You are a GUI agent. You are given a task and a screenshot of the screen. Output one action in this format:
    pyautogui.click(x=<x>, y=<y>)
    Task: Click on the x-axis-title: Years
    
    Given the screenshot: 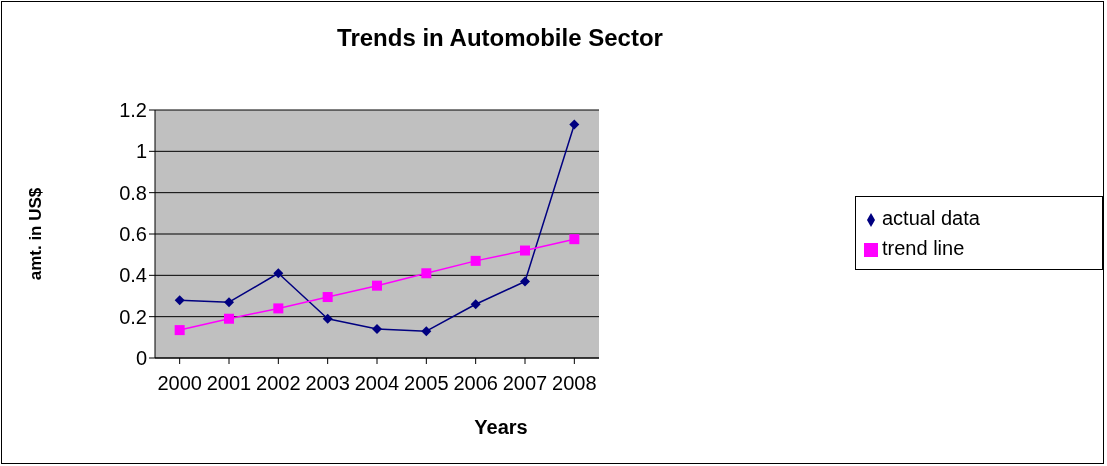 What is the action you would take?
    pyautogui.click(x=501, y=427)
    